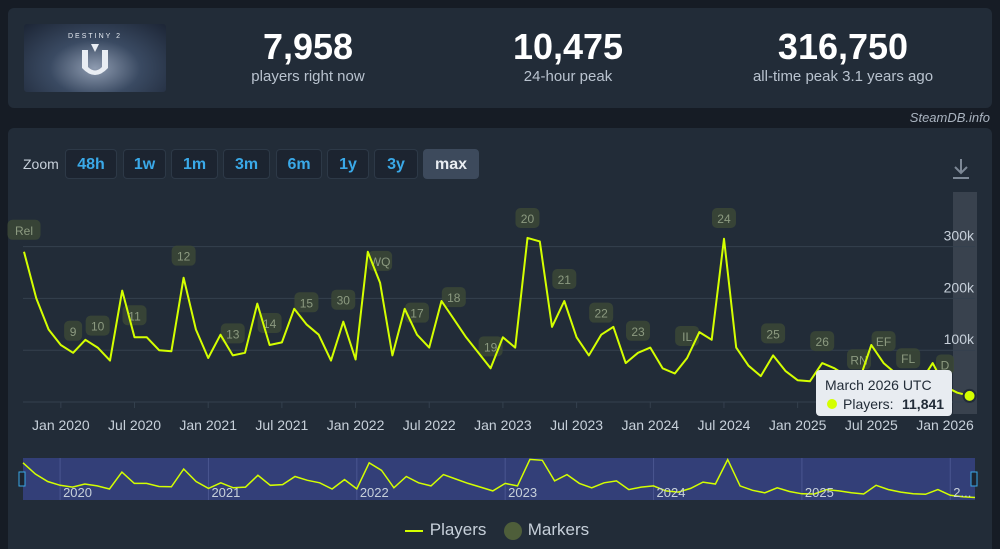 The height and width of the screenshot is (549, 1000). What do you see at coordinates (374, 492) in the screenshot?
I see `navigator-year-label: 2022` at bounding box center [374, 492].